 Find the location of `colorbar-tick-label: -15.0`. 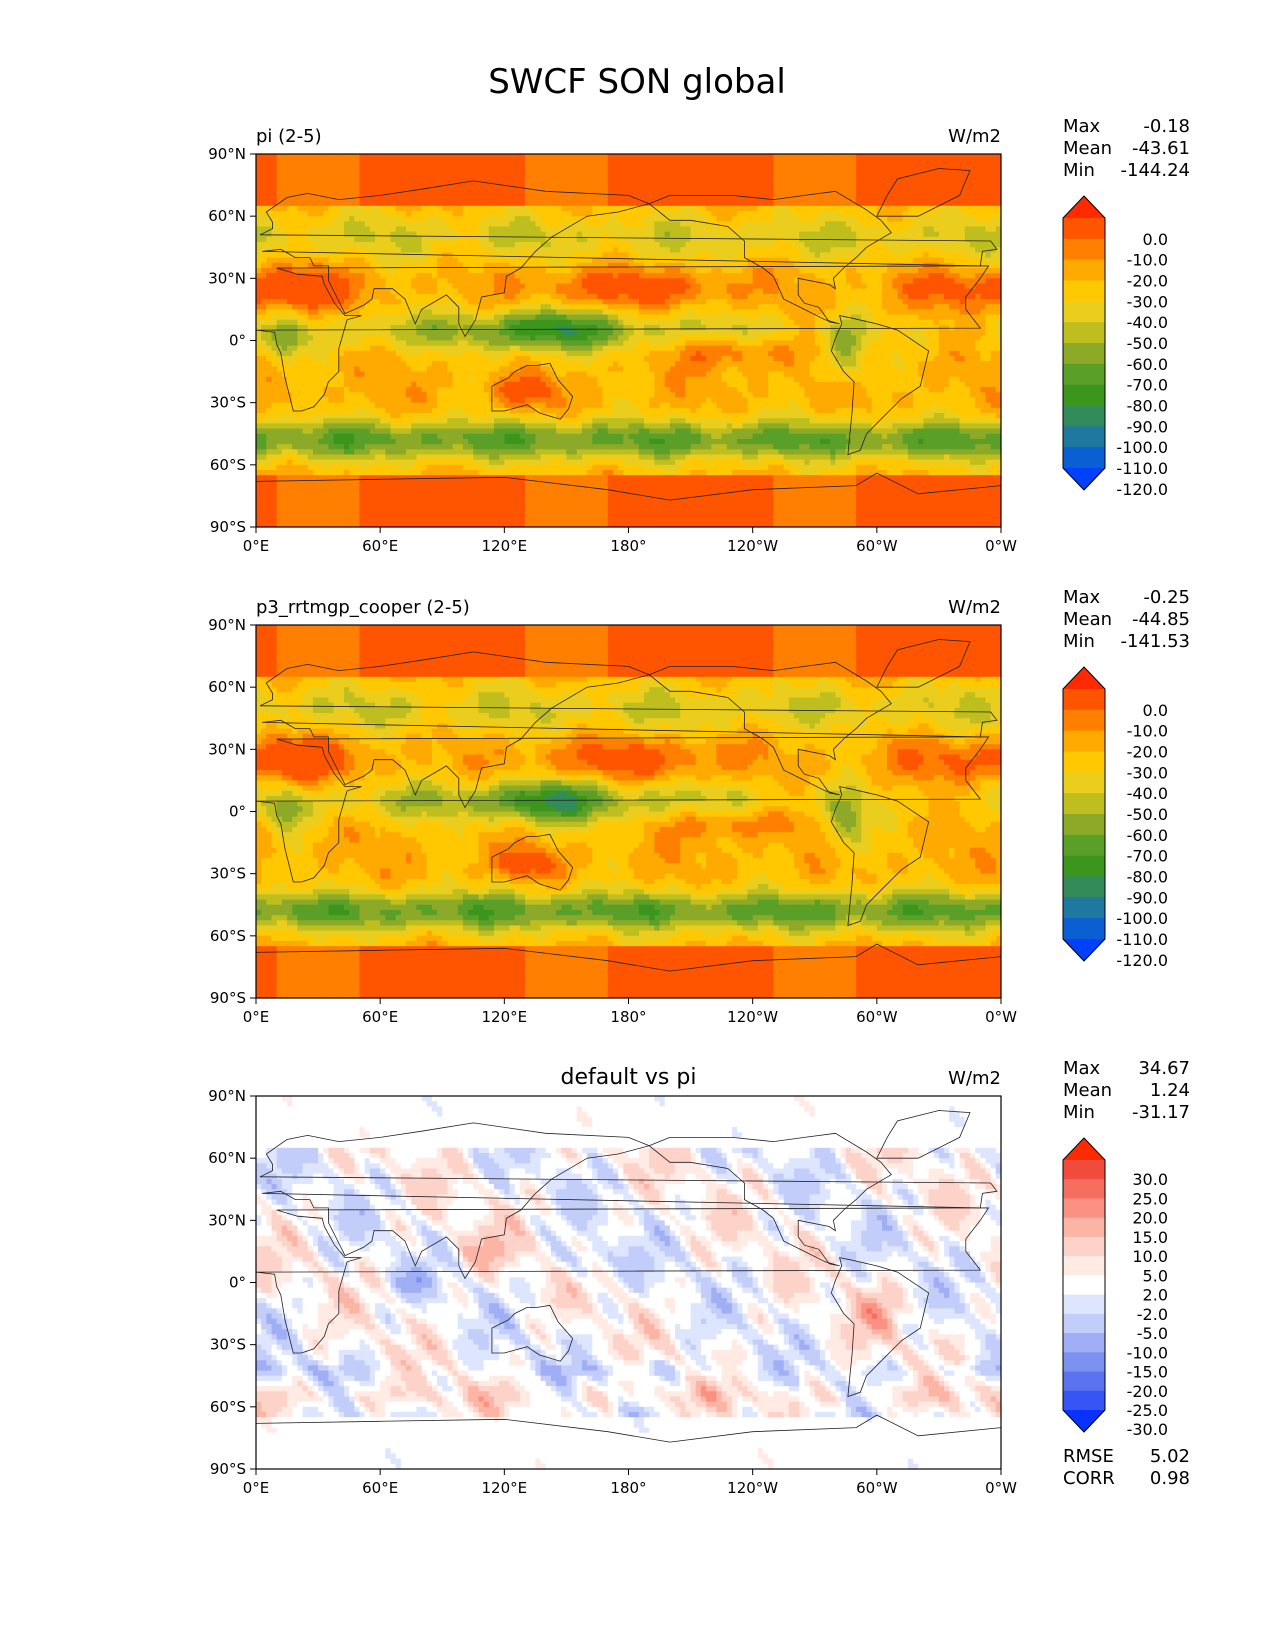

colorbar-tick-label: -15.0 is located at coordinates (1147, 1372).